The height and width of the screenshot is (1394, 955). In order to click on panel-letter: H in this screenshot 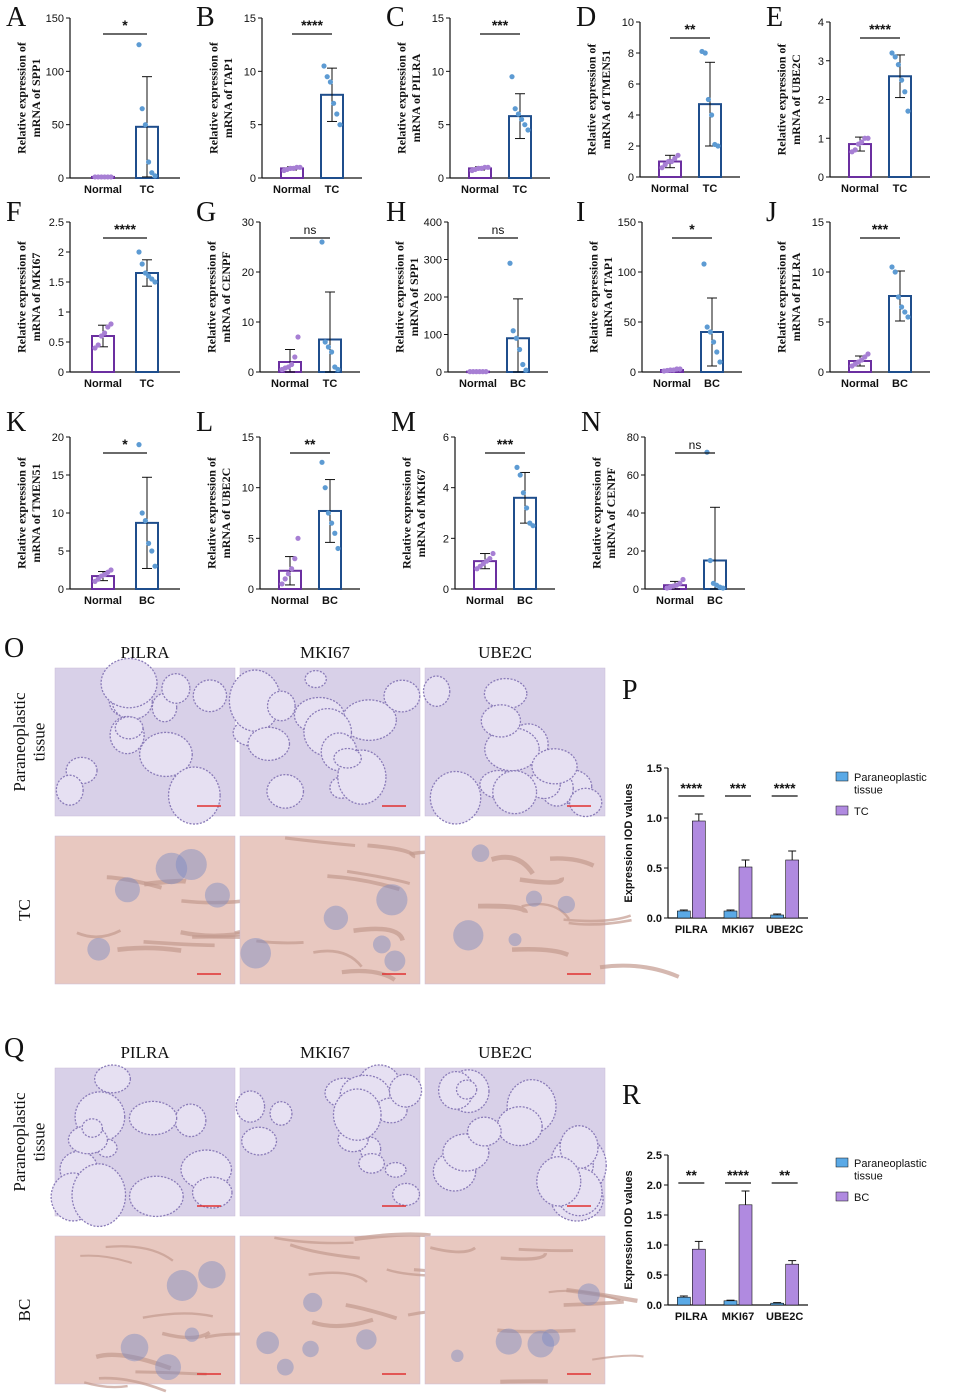, I will do `click(396, 212)`.